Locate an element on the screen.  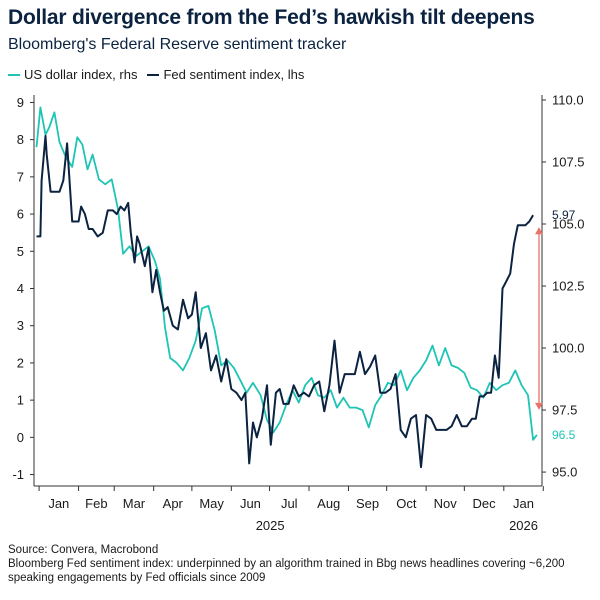
x-tick-label: Nov is located at coordinates (446, 503).